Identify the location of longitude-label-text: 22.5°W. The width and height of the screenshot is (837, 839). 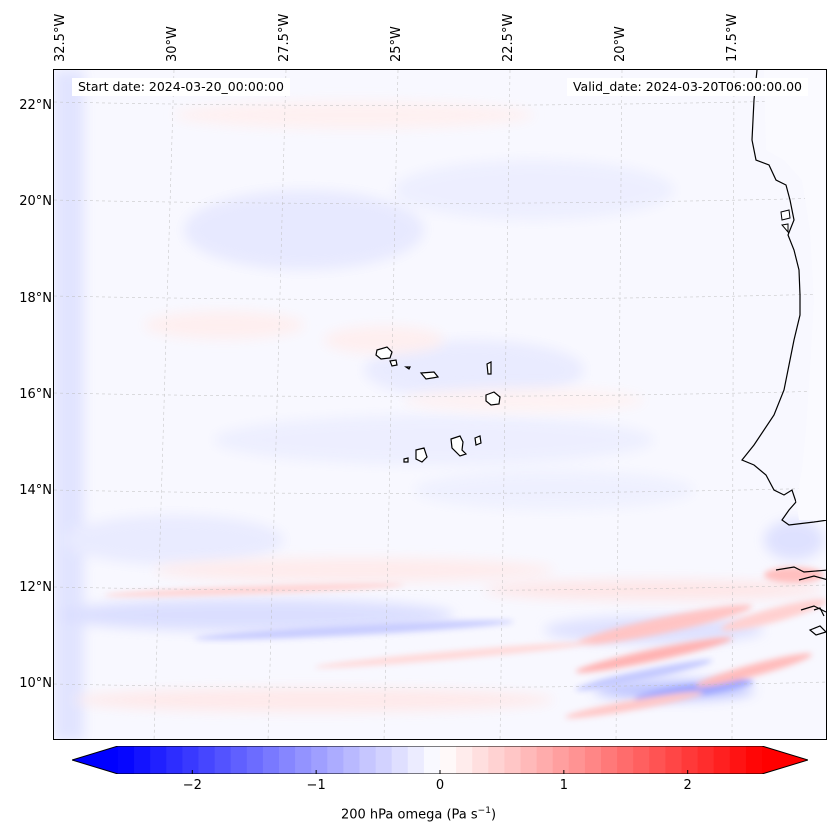
(508, 37).